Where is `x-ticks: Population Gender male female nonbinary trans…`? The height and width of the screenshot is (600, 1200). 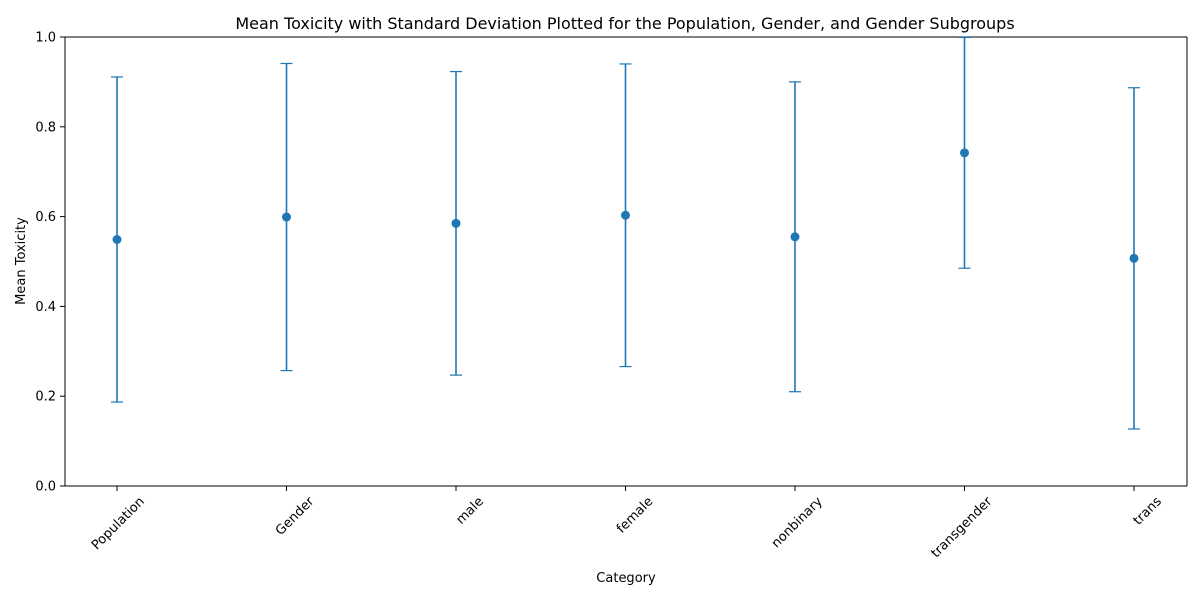
x-ticks: Population Gender male female nonbinary trans… is located at coordinates (627, 523).